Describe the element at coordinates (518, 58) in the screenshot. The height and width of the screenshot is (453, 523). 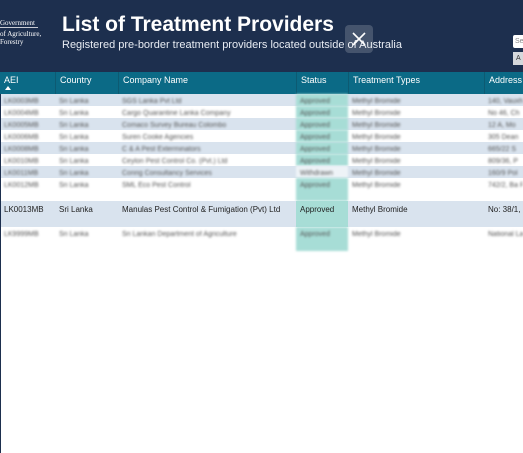
I see `filter-button: A` at that location.